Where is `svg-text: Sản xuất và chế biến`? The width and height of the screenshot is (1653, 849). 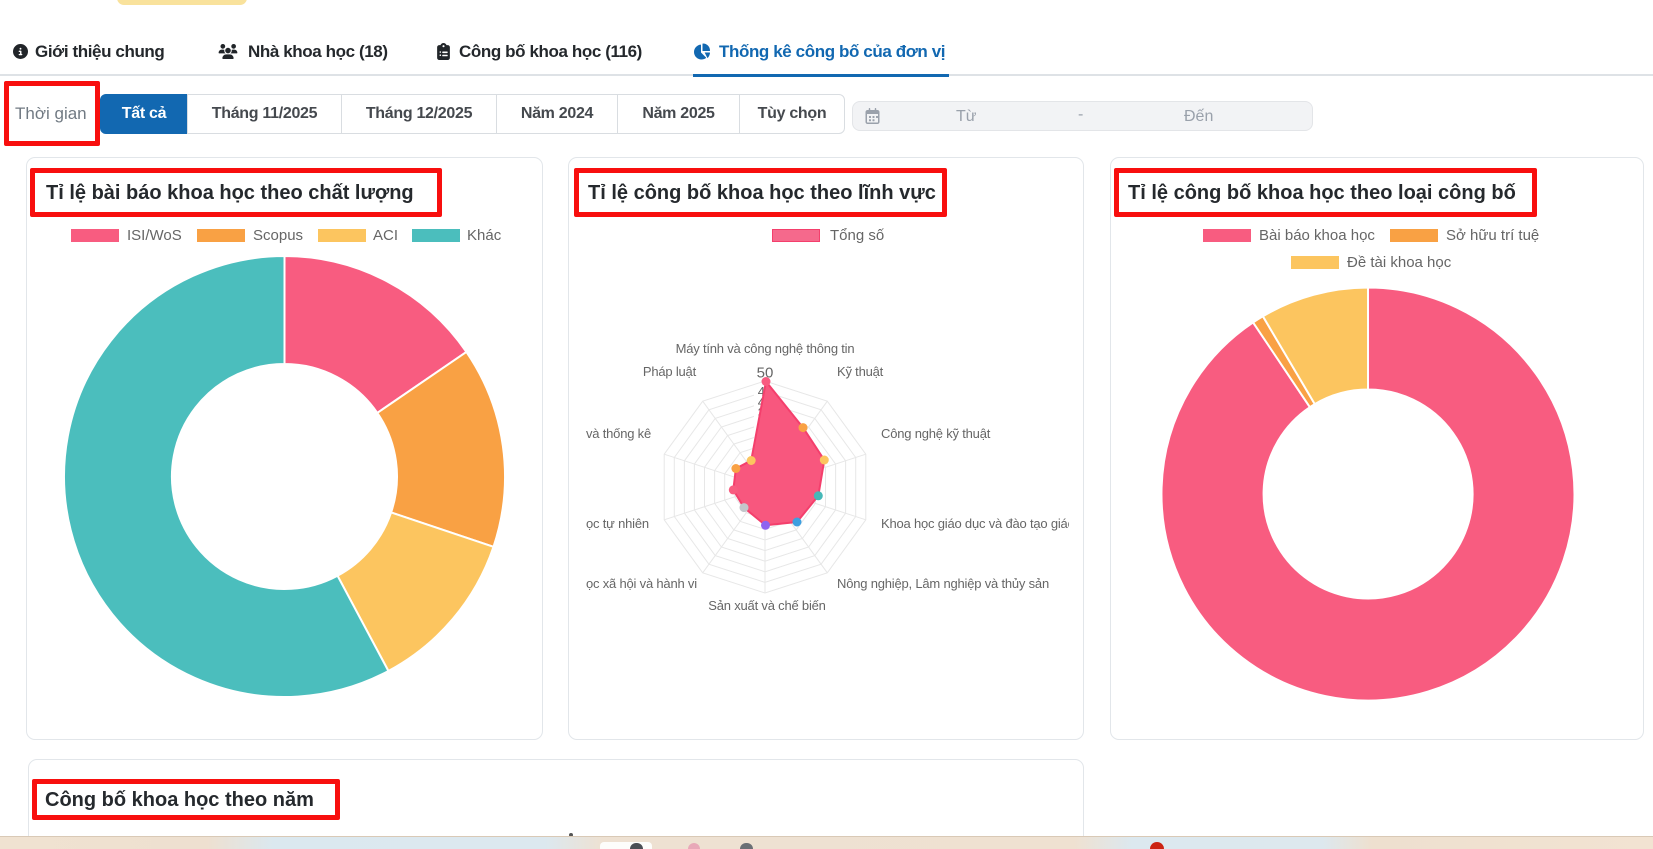 svg-text: Sản xuất và chế biến is located at coordinates (766, 605).